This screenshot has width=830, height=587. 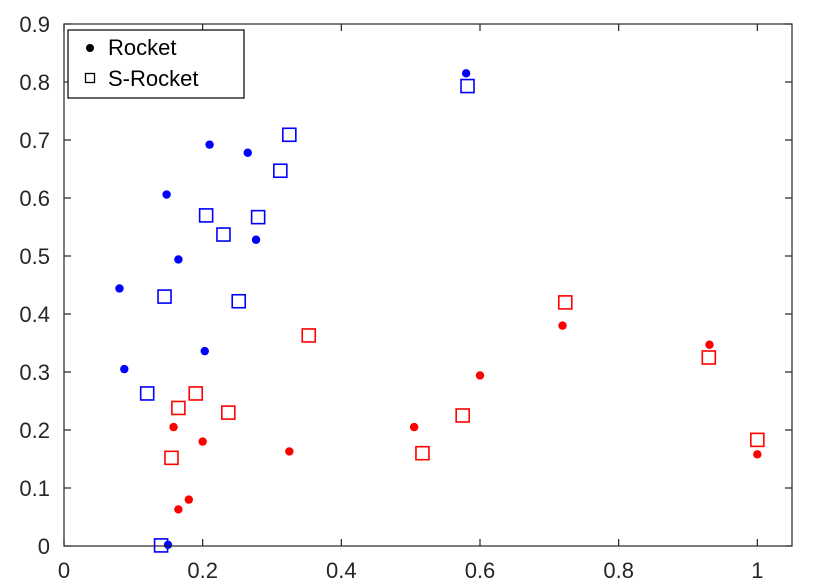 I want to click on y-tick-label: 0.2, so click(x=34, y=430).